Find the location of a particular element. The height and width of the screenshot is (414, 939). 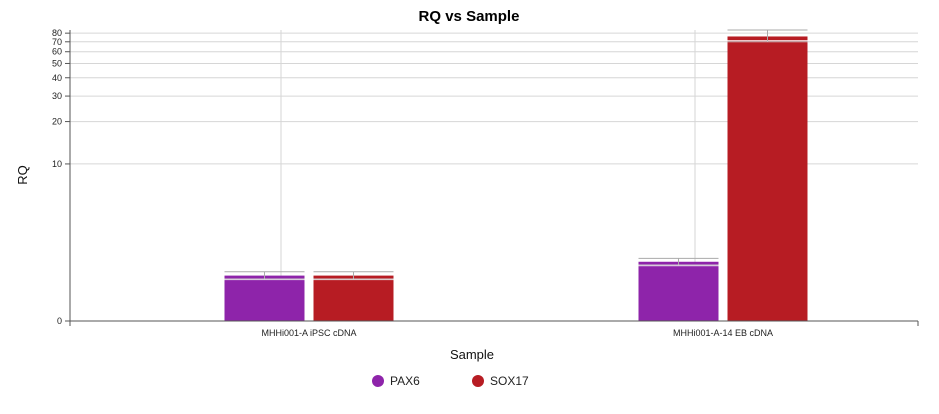

legend: PAX6 SOX17 is located at coordinates (450, 381).